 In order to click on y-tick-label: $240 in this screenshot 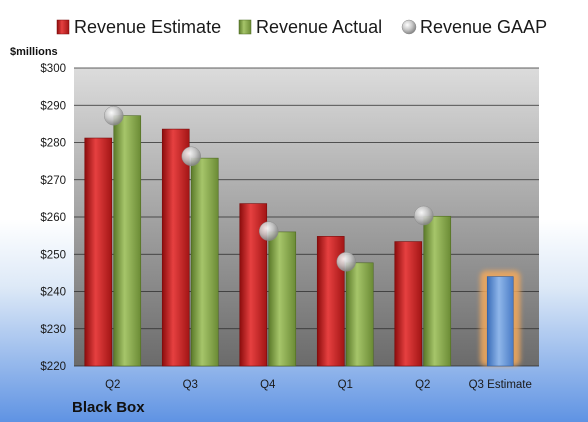, I will do `click(53, 293)`.